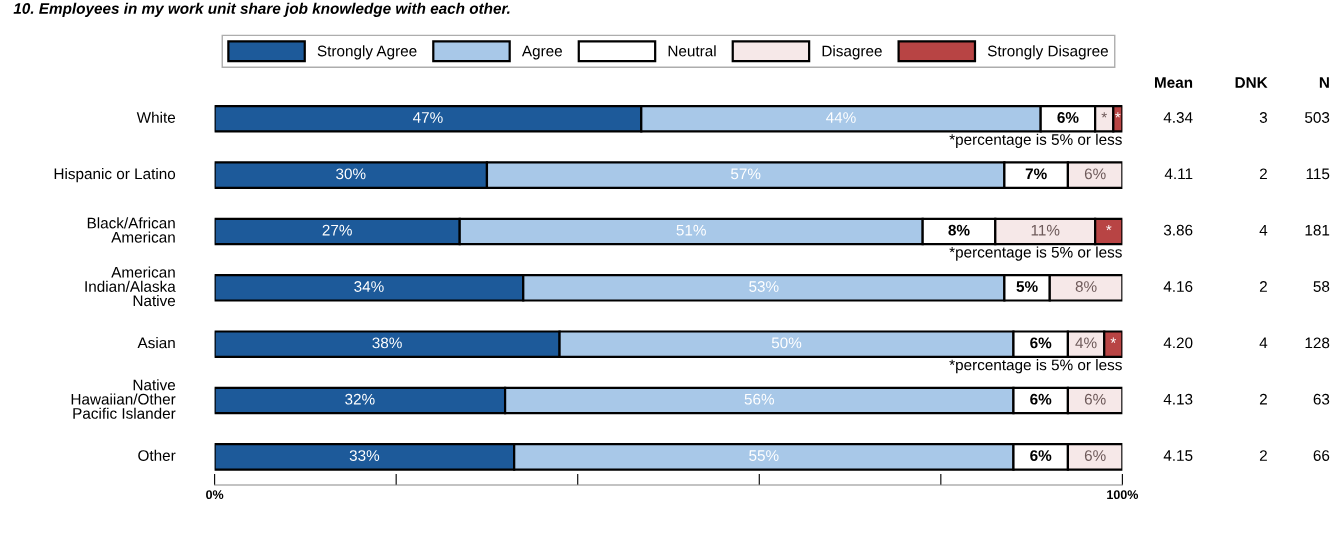 This screenshot has height=533, width=1333. I want to click on data-label: 7%, so click(1036, 174).